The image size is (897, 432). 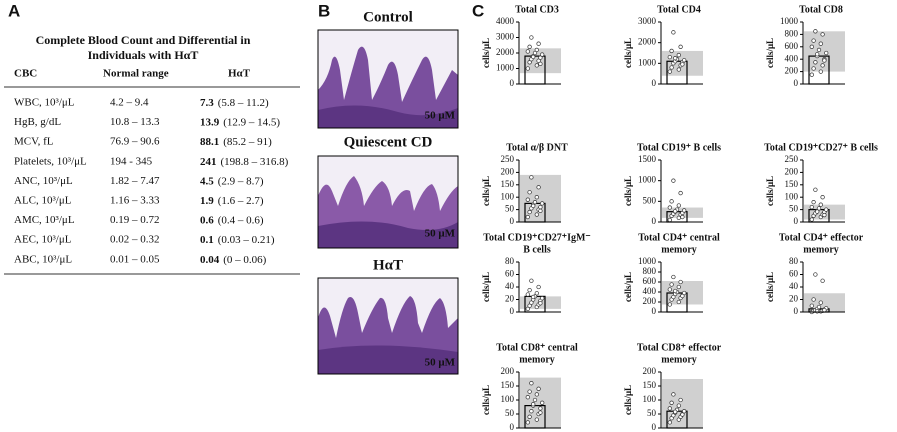 What do you see at coordinates (647, 159) in the screenshot?
I see `y-tick-label: 1500` at bounding box center [647, 159].